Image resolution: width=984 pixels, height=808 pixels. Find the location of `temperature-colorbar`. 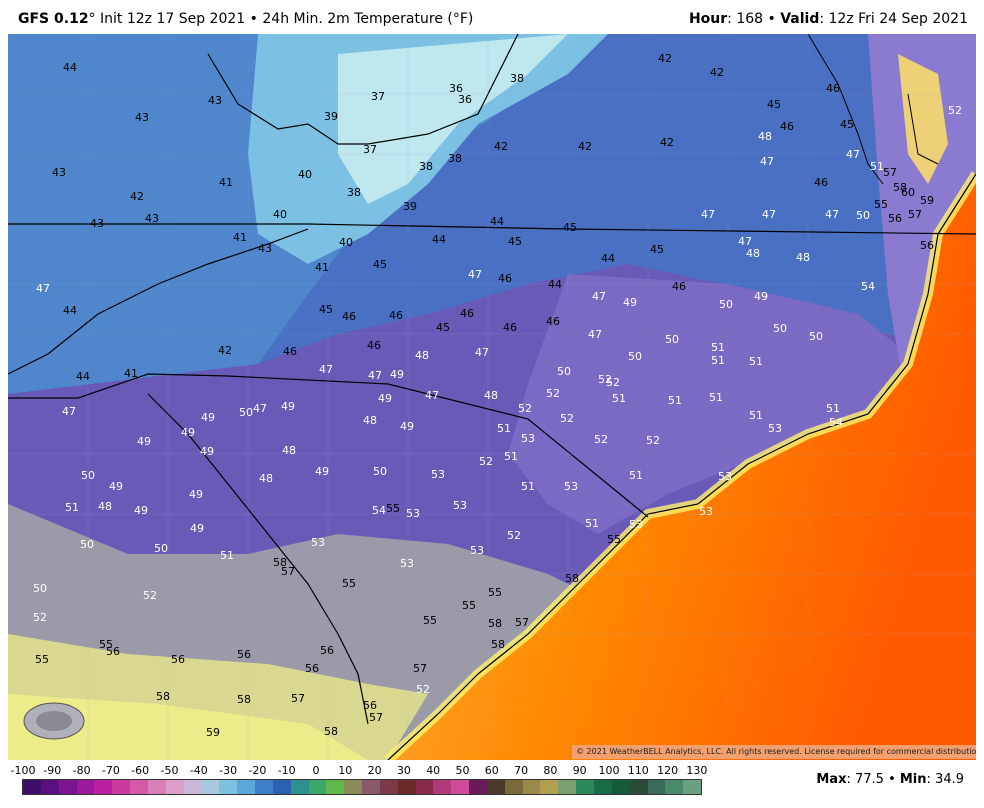

temperature-colorbar is located at coordinates (362, 787).